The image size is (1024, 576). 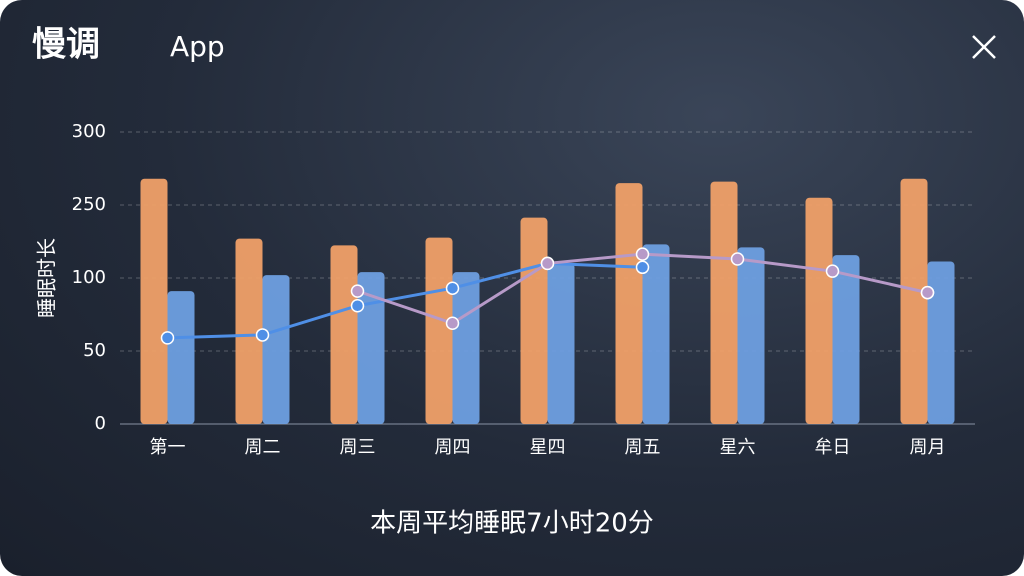 I want to click on y-axis-label: 睡眠时长, so click(x=47, y=278).